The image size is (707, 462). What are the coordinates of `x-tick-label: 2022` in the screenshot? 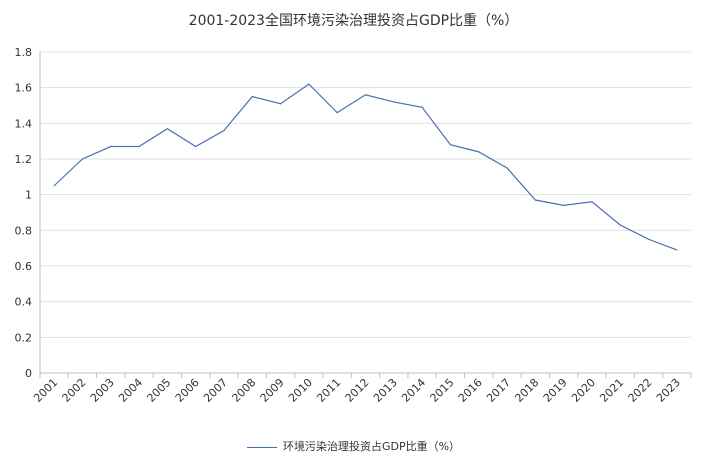 It's located at (640, 390).